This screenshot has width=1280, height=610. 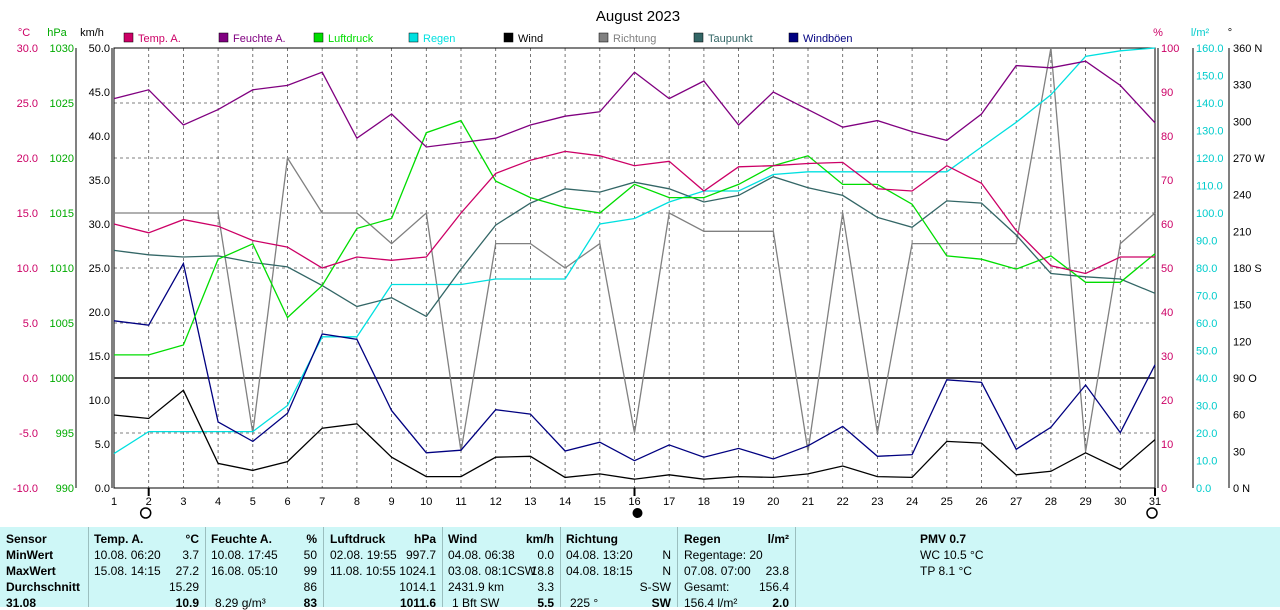 I want to click on legend-label: Taupunkt, so click(x=730, y=39).